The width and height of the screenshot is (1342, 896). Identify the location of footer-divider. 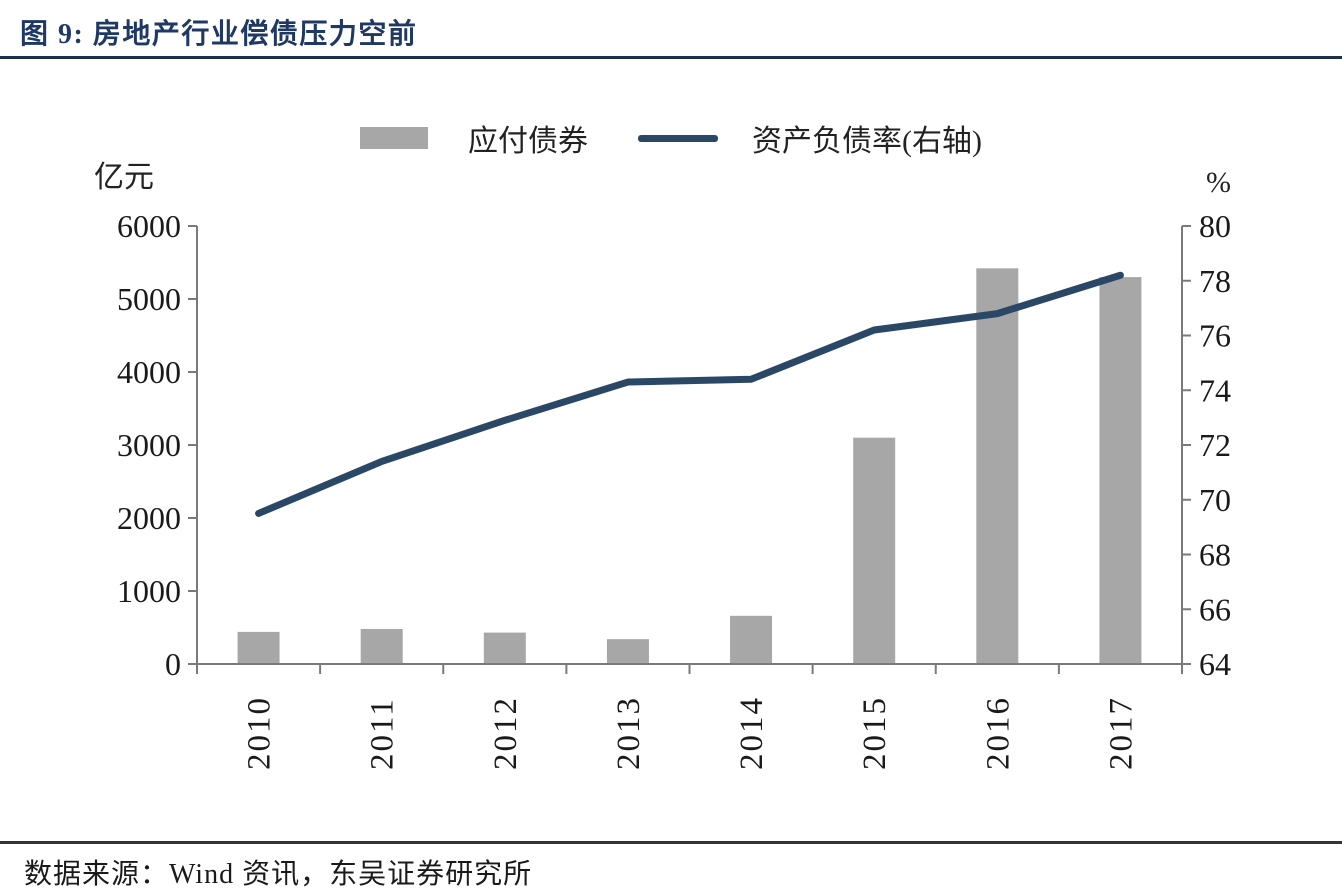
(671, 842).